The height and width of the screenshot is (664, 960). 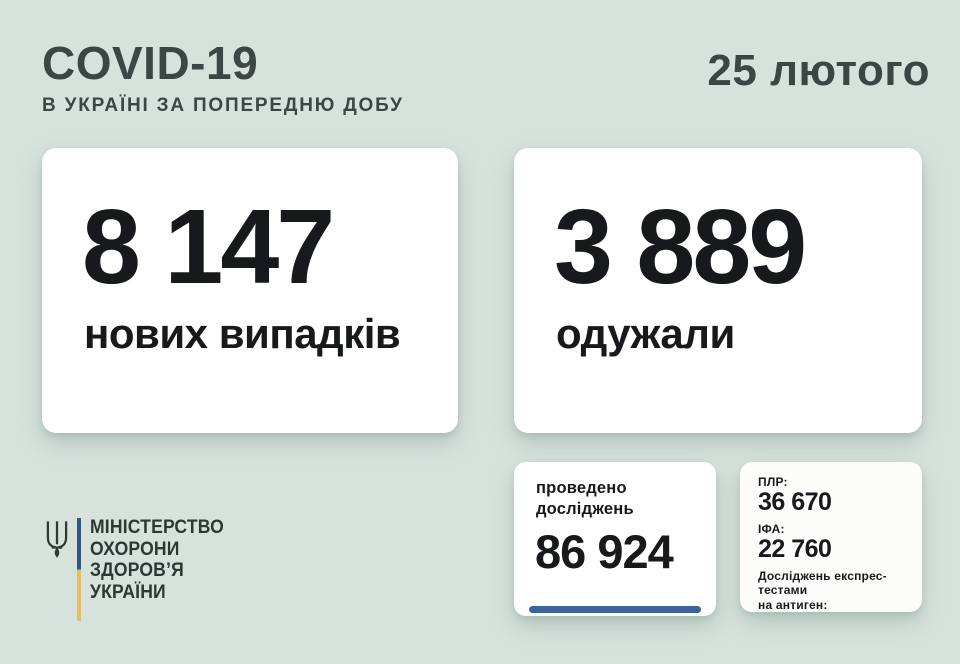 I want to click on date-label: 25 лютого, so click(x=818, y=70).